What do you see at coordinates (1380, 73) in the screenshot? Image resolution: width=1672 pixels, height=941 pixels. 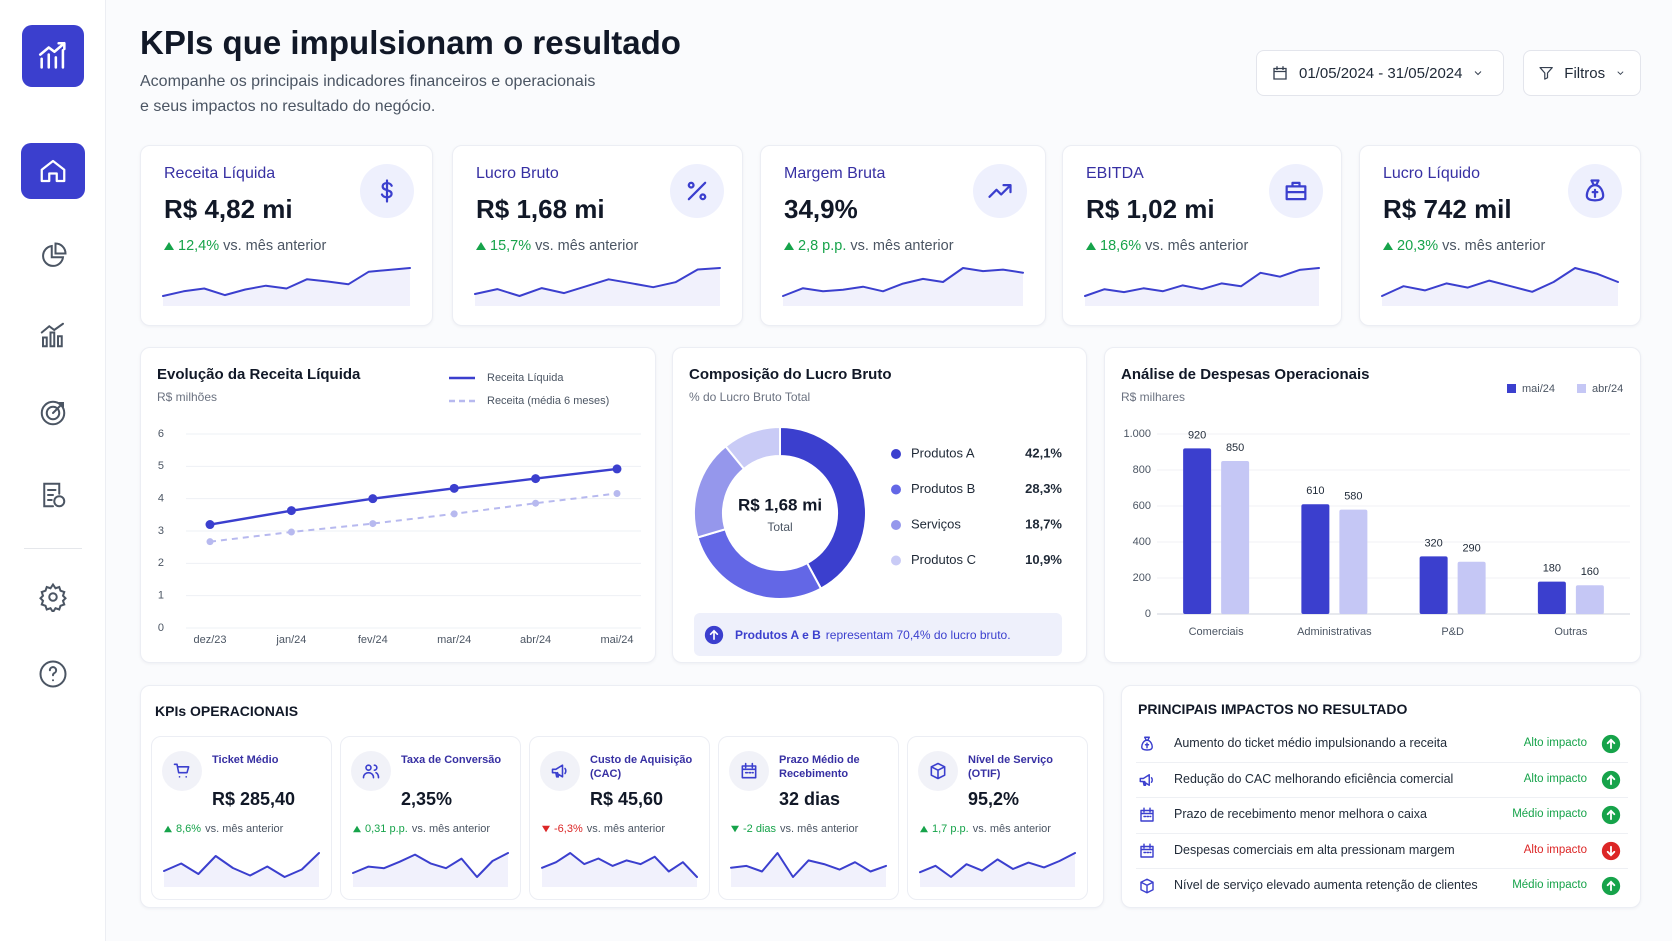 I see `date-range-button: 01/05/2024 - 31/05/2024` at bounding box center [1380, 73].